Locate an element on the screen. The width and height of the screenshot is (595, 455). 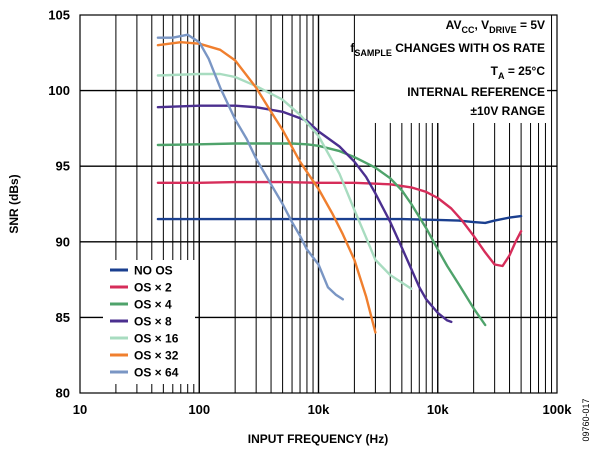
annotation-line-2: fSAMPLE CHANGES WITH OS RATE is located at coordinates (447, 49).